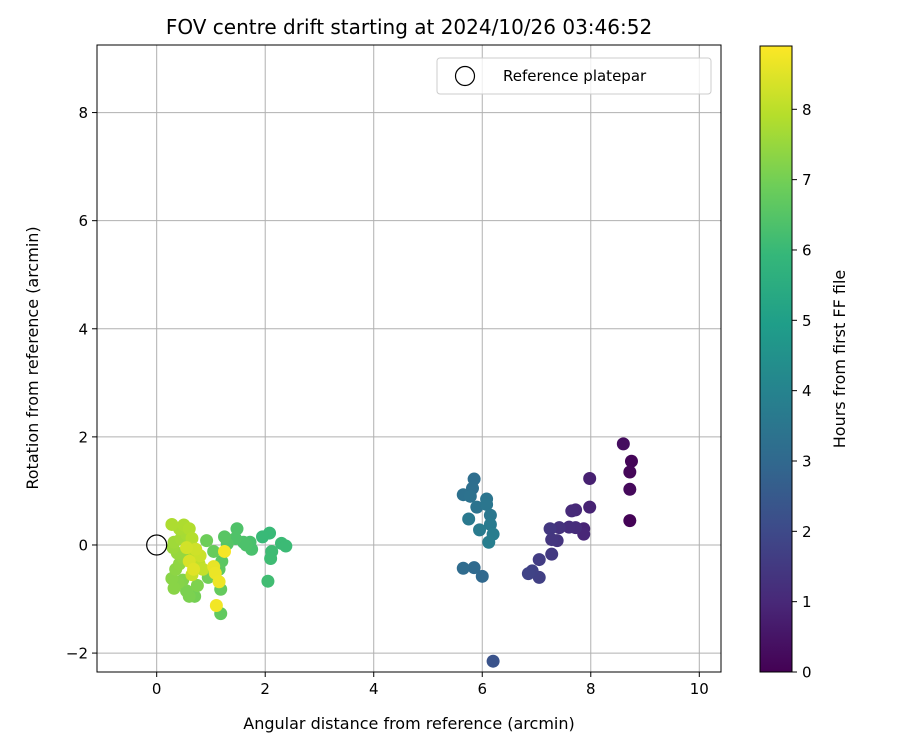 The height and width of the screenshot is (750, 900). What do you see at coordinates (807, 391) in the screenshot?
I see `colorbar-tick-label: 4` at bounding box center [807, 391].